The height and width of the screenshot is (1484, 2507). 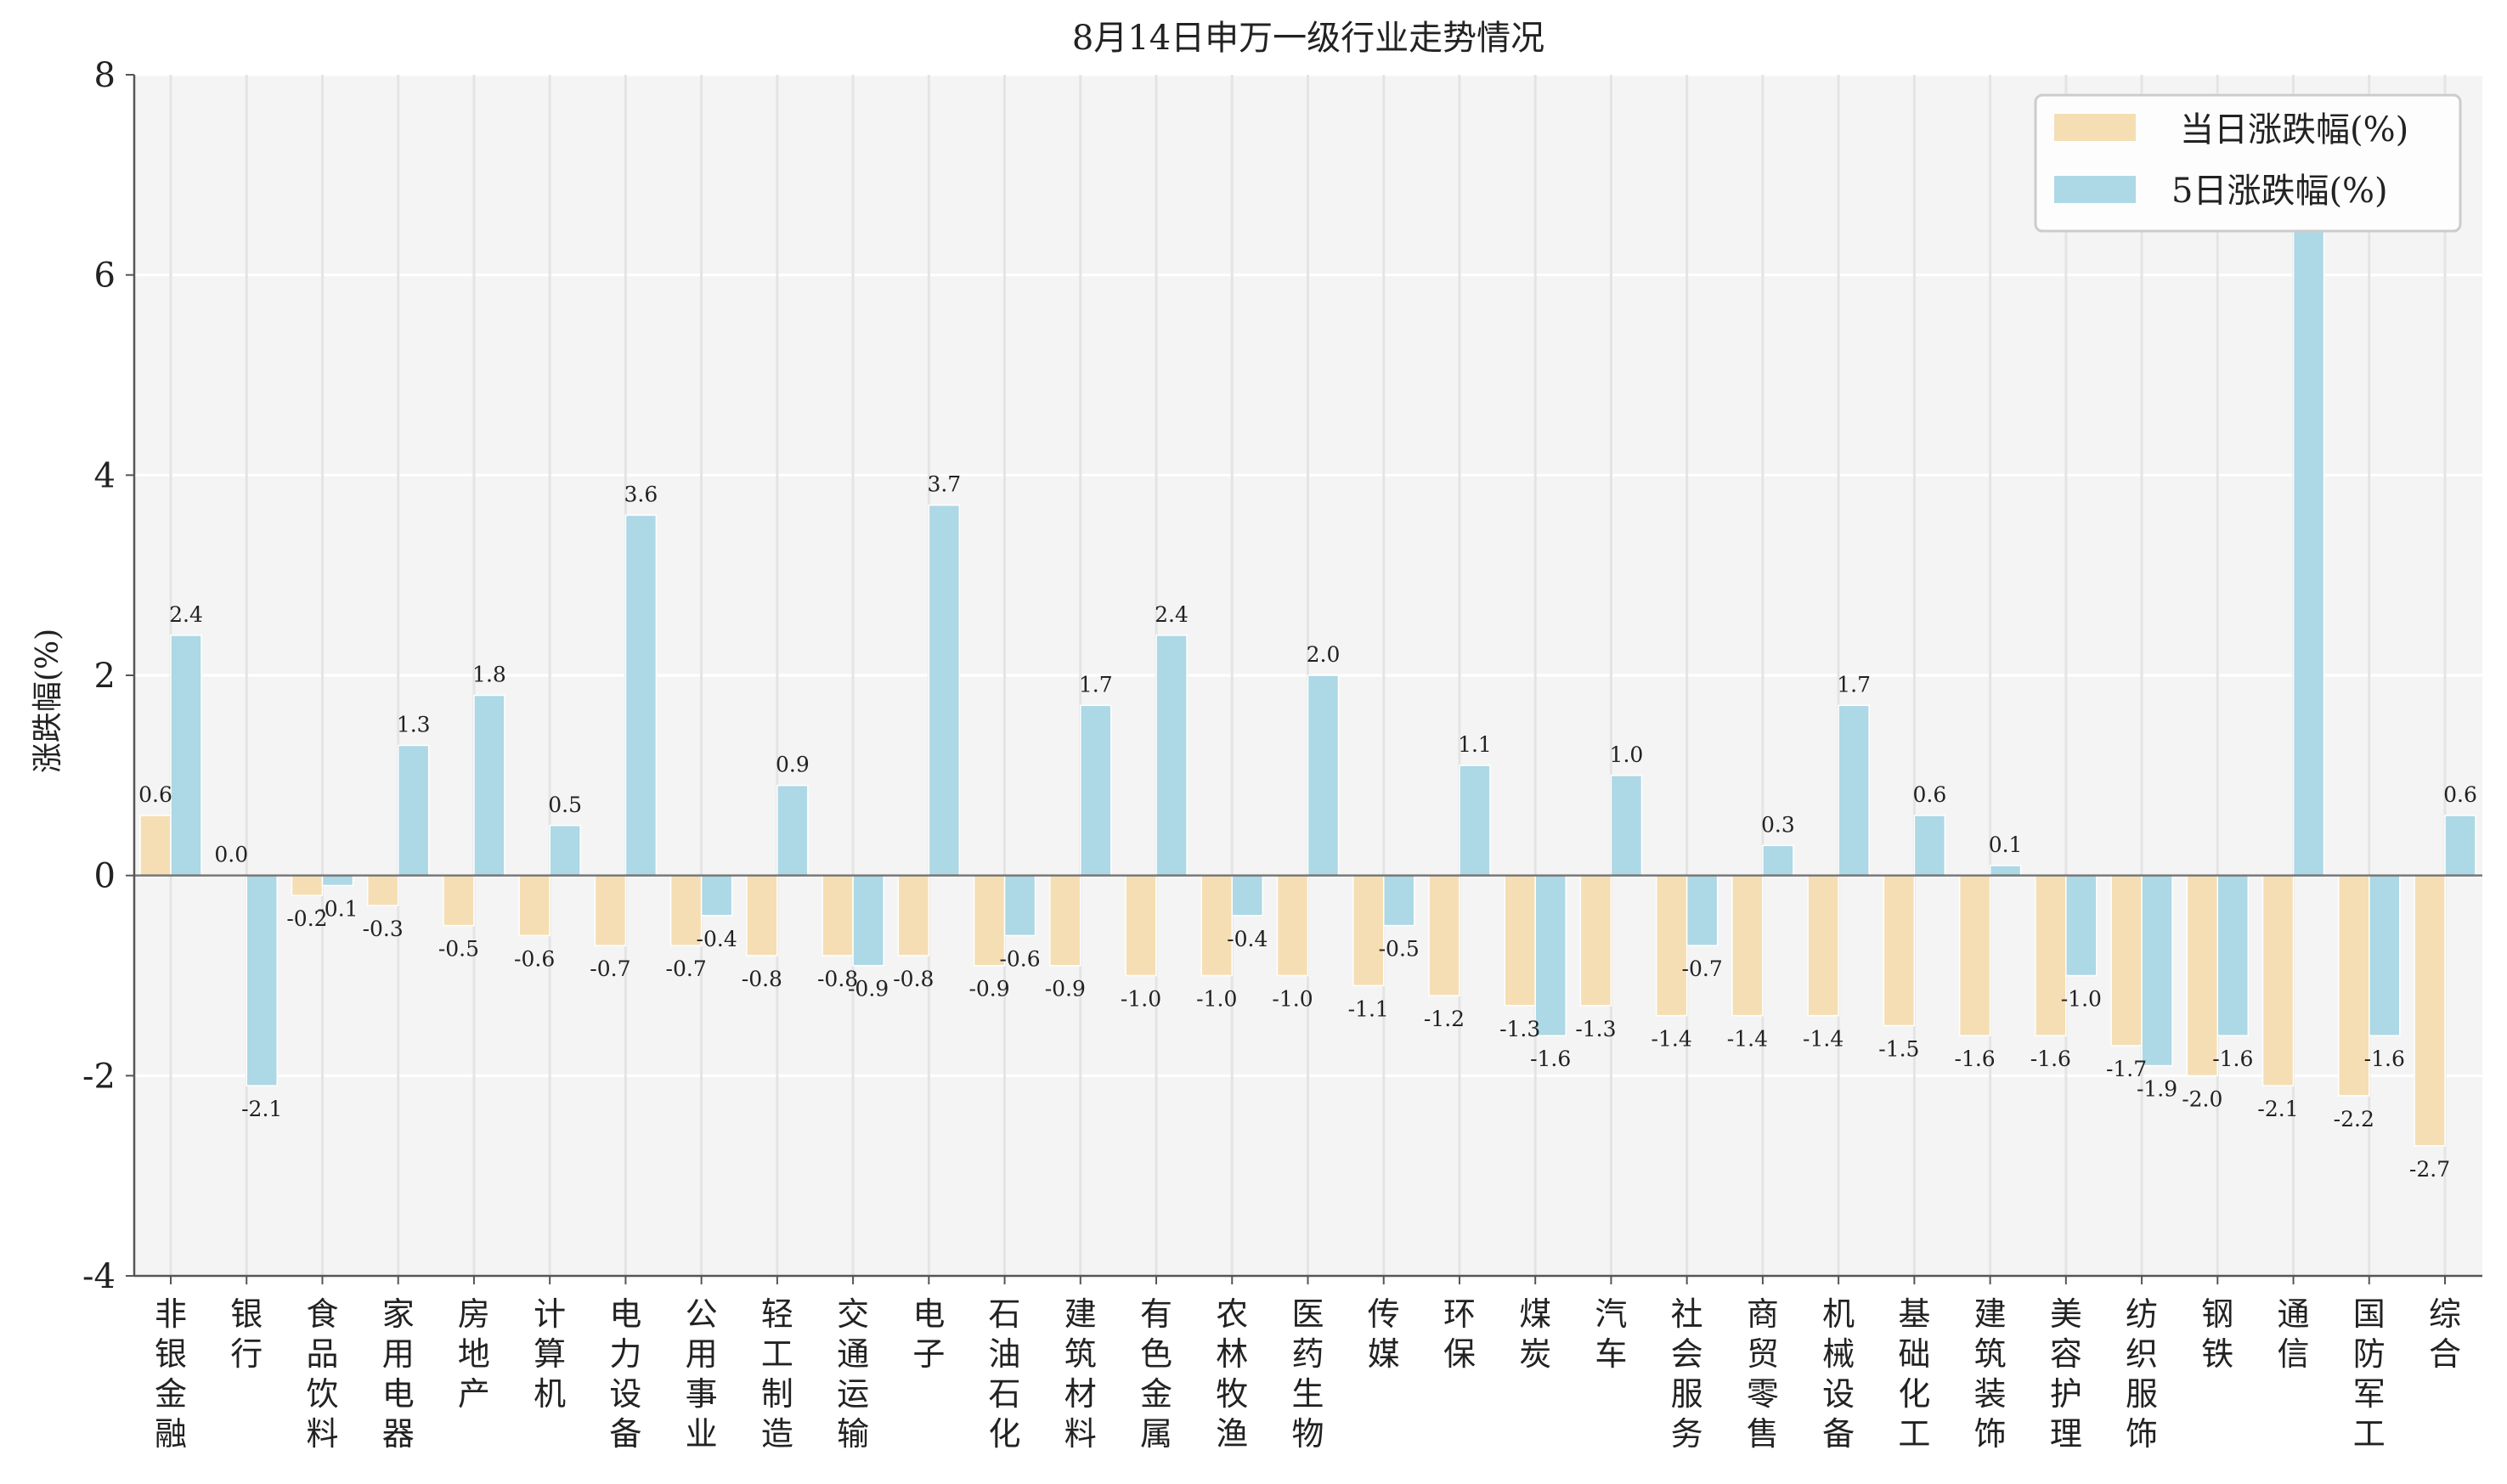 I want to click on x-tick-label: 电力设备, so click(x=625, y=1374).